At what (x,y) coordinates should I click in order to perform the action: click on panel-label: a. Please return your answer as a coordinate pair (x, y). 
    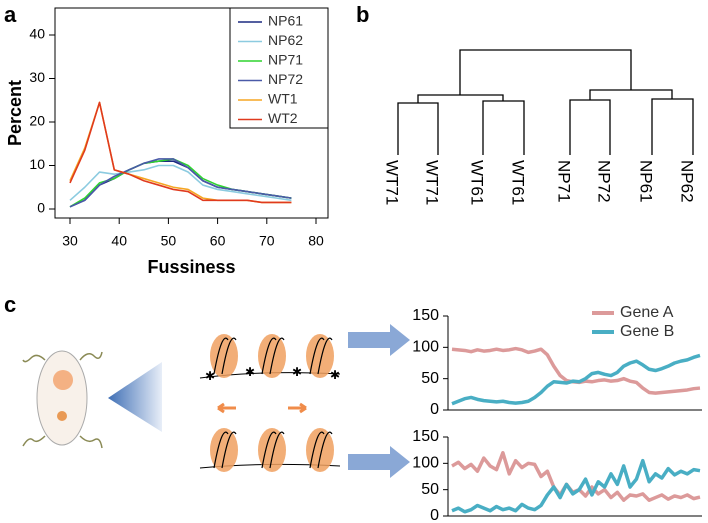
    Looking at the image, I should click on (10, 14).